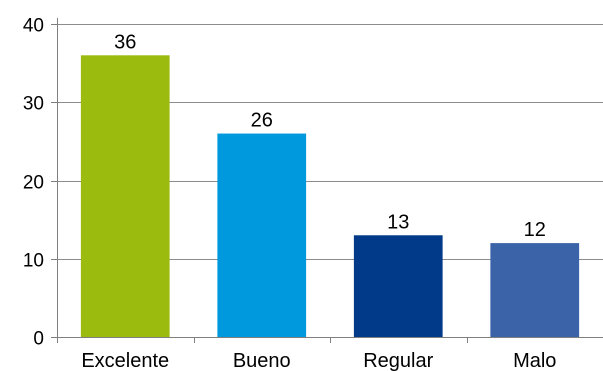  Describe the element at coordinates (33, 104) in the screenshot. I see `y-tick-label-30: 30` at that location.